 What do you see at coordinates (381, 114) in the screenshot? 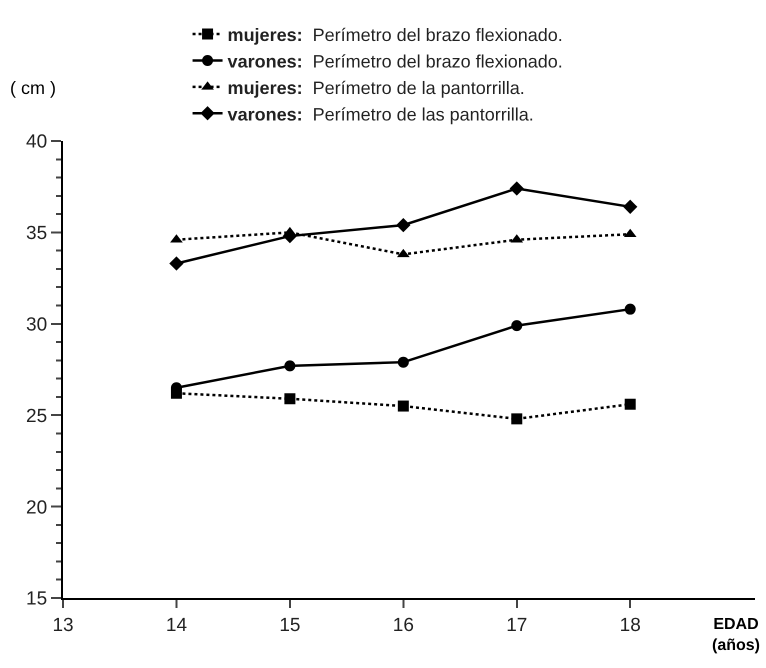
I see `legend-label: varones: Perímetro de las pantorrilla.` at bounding box center [381, 114].